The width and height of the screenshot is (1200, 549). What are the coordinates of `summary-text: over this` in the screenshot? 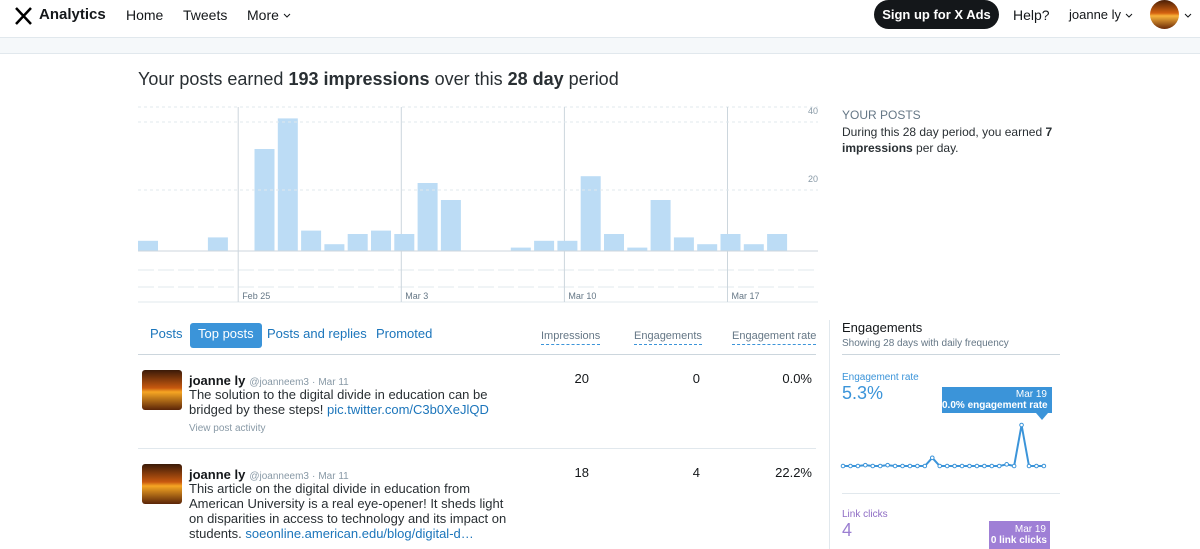 It's located at (468, 79).